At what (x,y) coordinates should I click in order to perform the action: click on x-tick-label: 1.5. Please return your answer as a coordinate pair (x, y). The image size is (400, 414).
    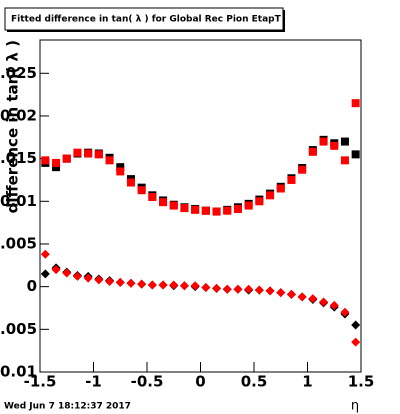
    Looking at the image, I should click on (361, 382).